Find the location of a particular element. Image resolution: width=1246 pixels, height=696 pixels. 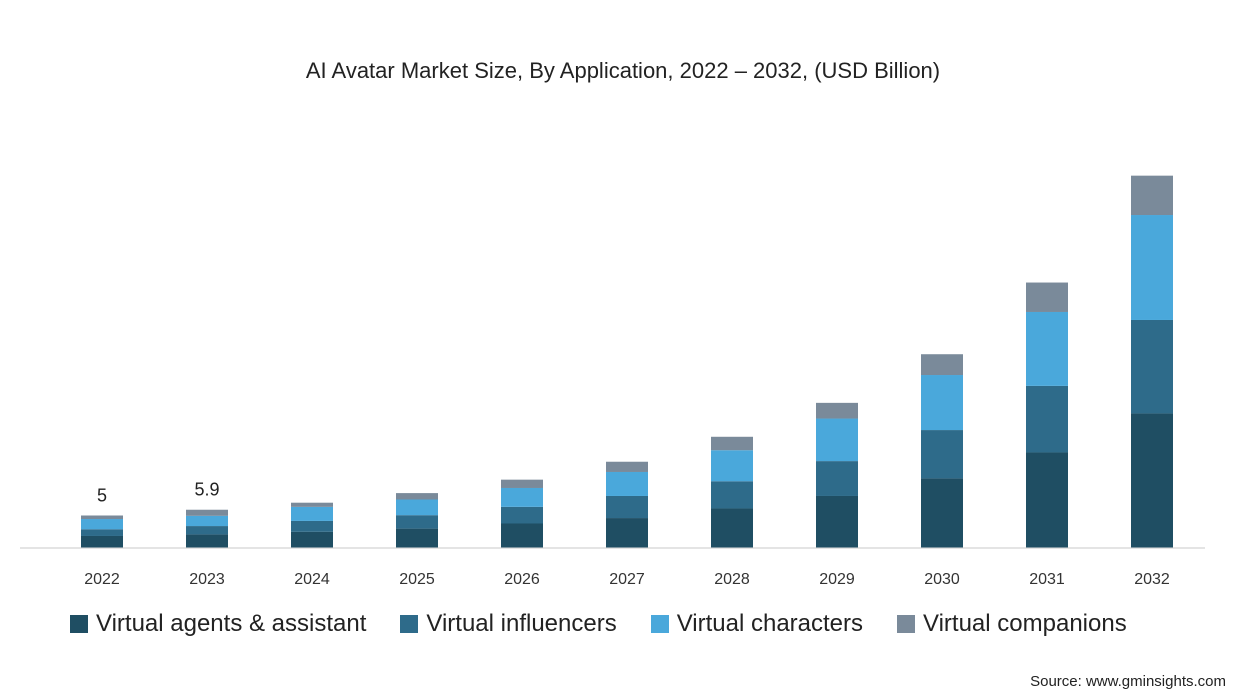

x-tick-label: 2031 is located at coordinates (1047, 579).